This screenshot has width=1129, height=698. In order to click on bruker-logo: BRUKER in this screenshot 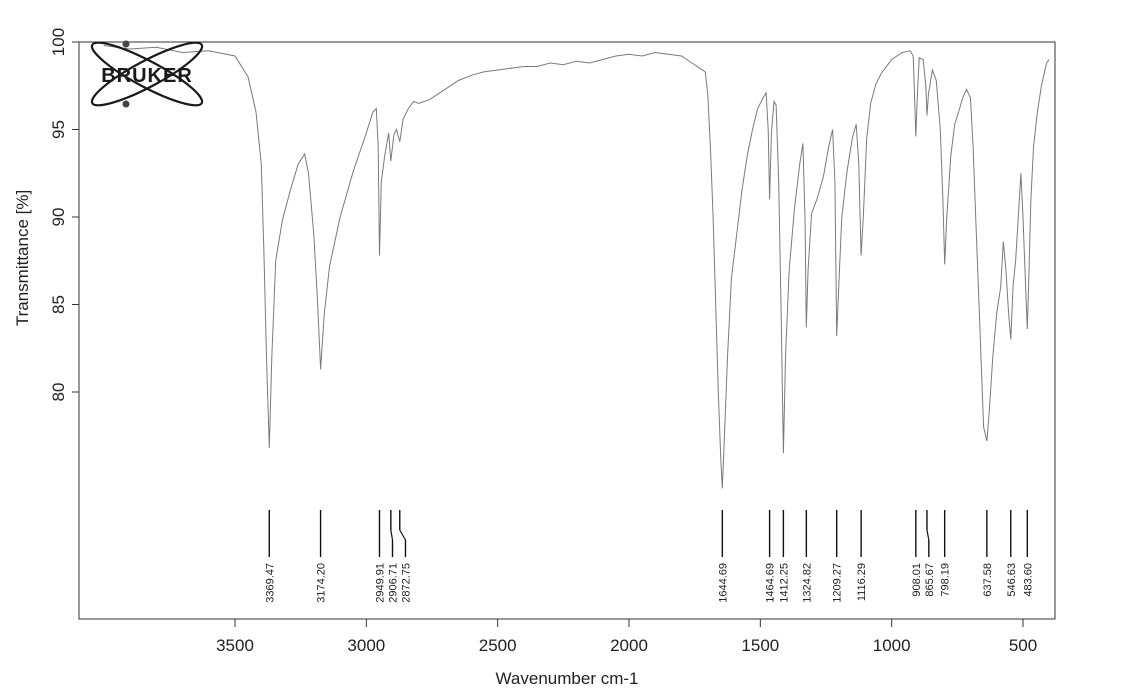, I will do `click(147, 74)`.